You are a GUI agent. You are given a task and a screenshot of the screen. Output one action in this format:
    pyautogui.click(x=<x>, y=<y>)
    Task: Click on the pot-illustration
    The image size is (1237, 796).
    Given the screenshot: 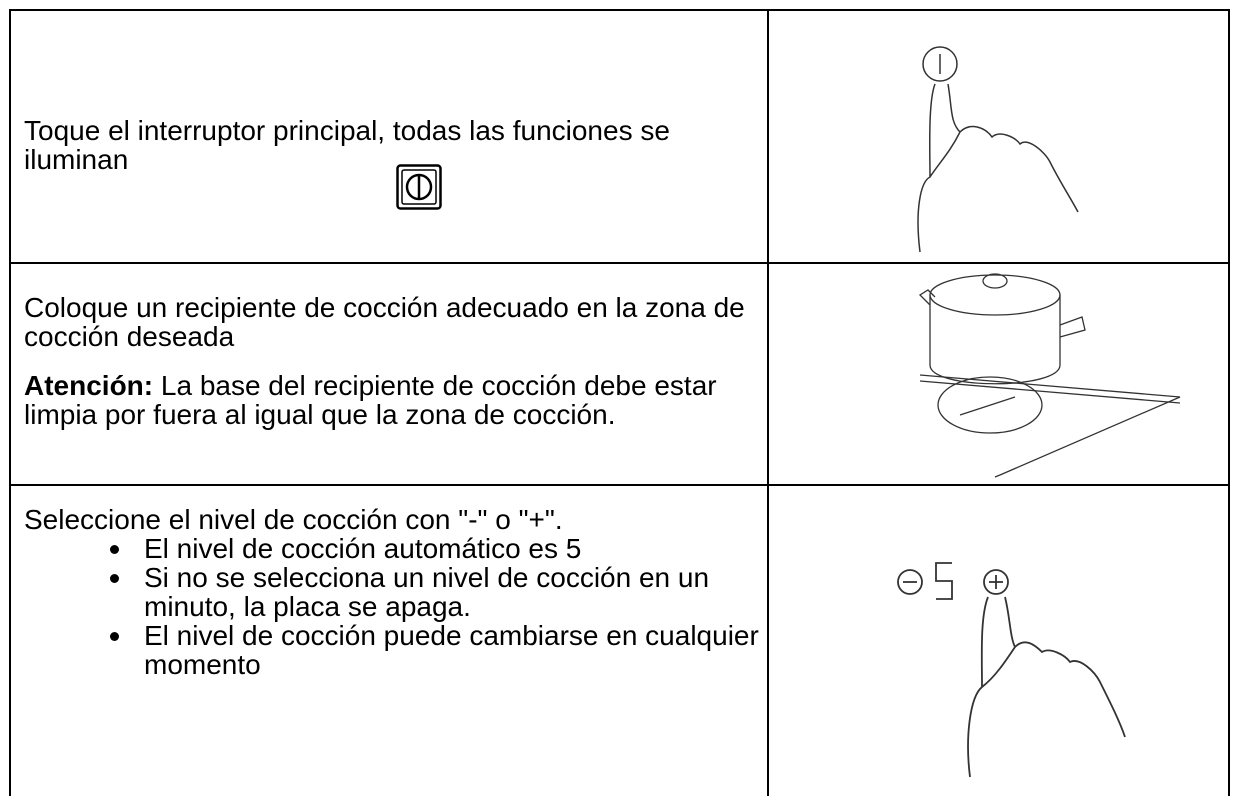 What is the action you would take?
    pyautogui.click(x=1049, y=375)
    